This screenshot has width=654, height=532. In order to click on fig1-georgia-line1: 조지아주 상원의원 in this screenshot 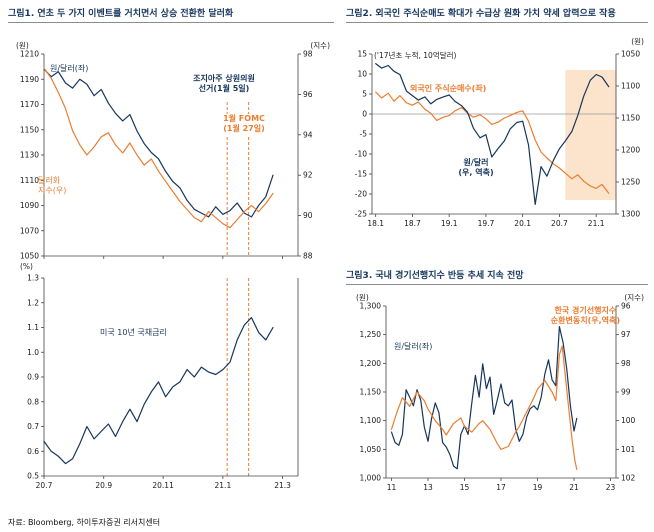, I will do `click(224, 78)`.